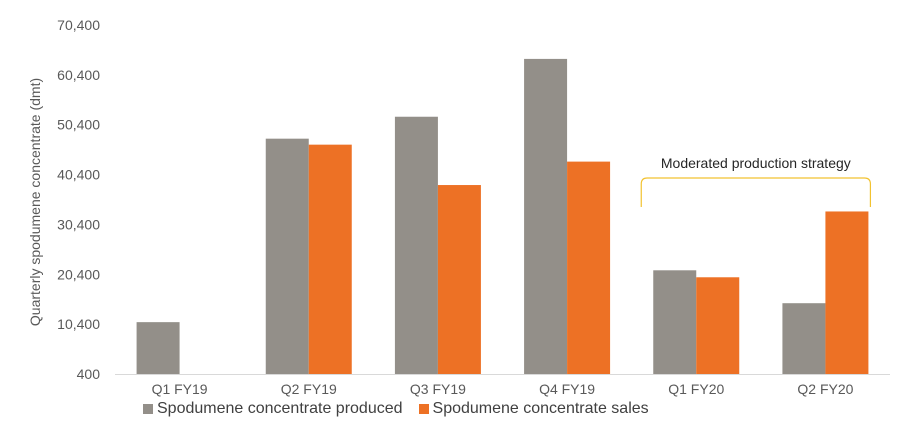  What do you see at coordinates (756, 192) in the screenshot?
I see `annotation-bracket` at bounding box center [756, 192].